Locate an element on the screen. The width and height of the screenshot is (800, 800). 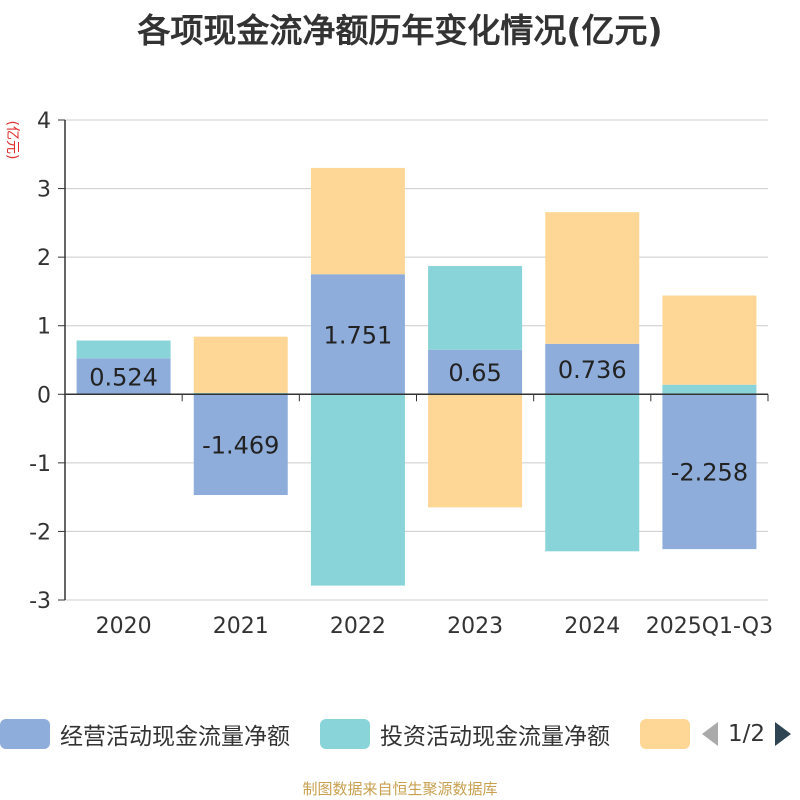
bar-series1-2025Q1-Q3 is located at coordinates (709, 389).